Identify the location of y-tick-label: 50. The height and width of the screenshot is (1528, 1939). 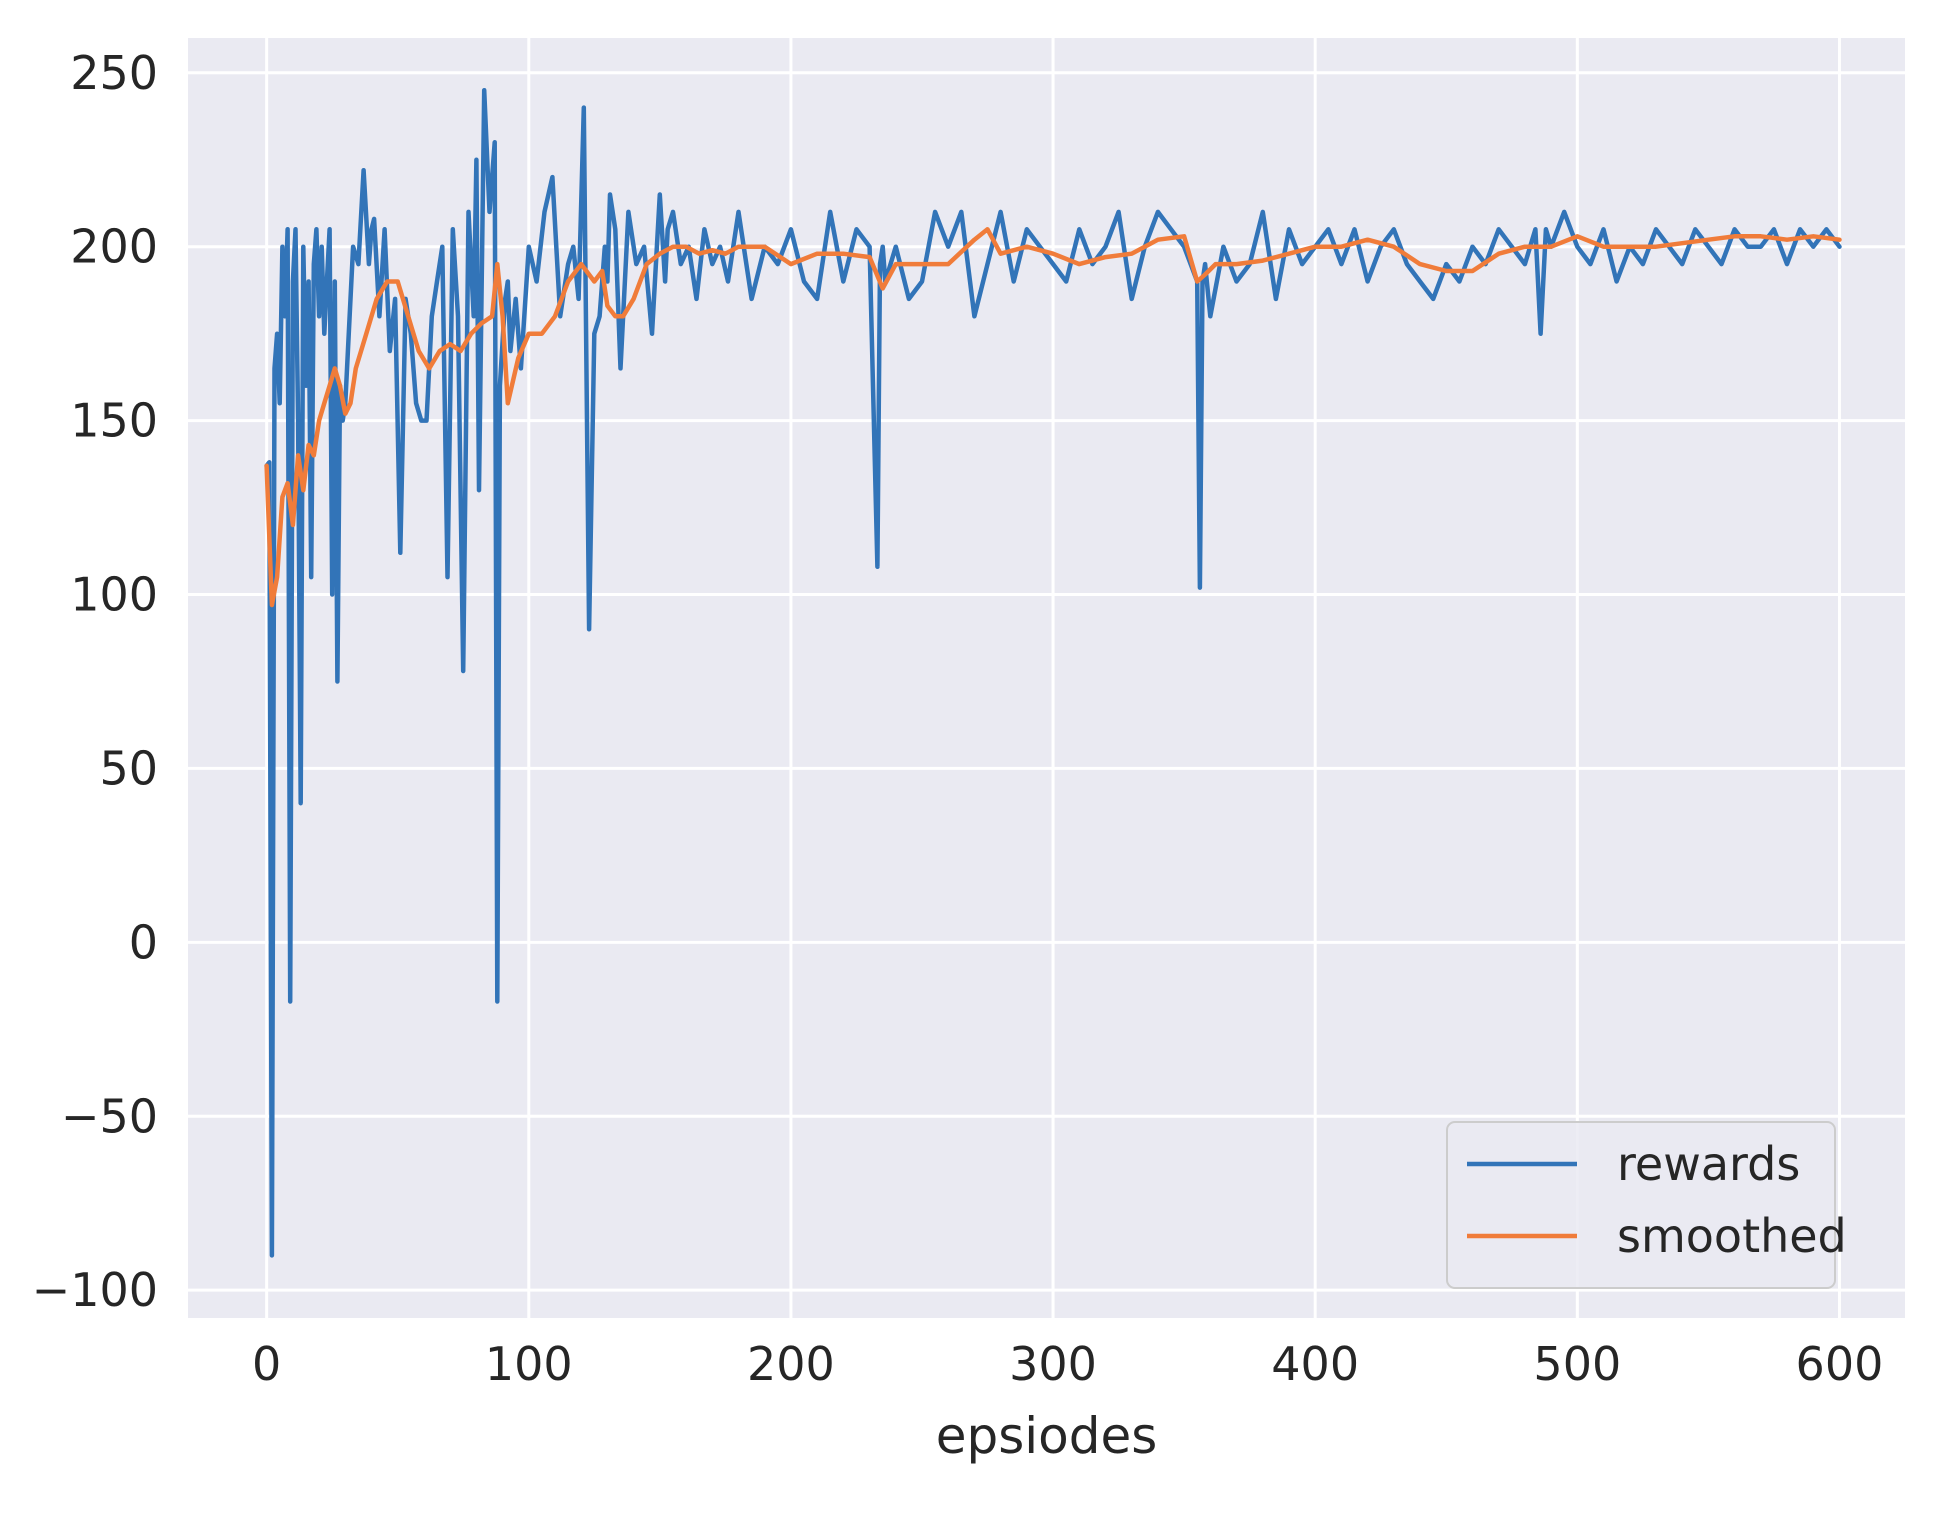
(128, 768).